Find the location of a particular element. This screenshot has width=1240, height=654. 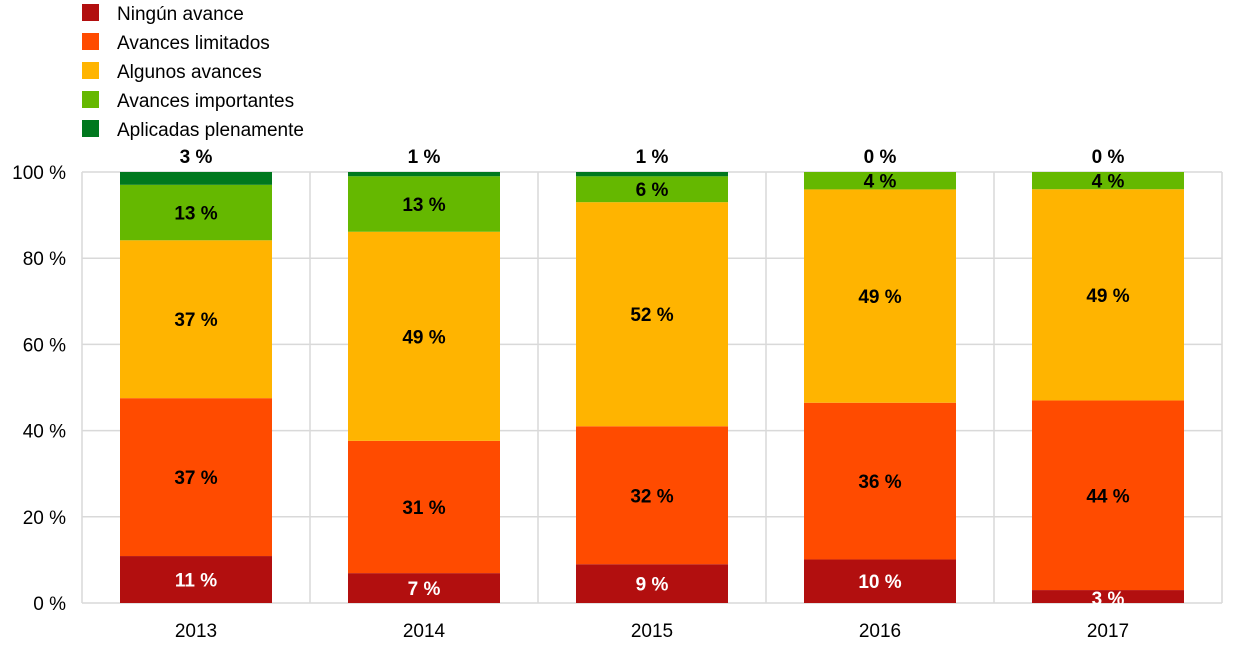

x-tick-label: 2014 is located at coordinates (424, 631).